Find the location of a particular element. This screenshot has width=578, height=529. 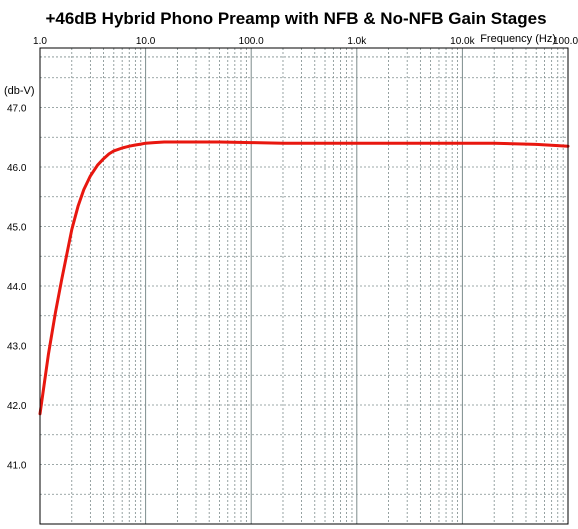

x-tick-label: 1.0 is located at coordinates (40, 41).